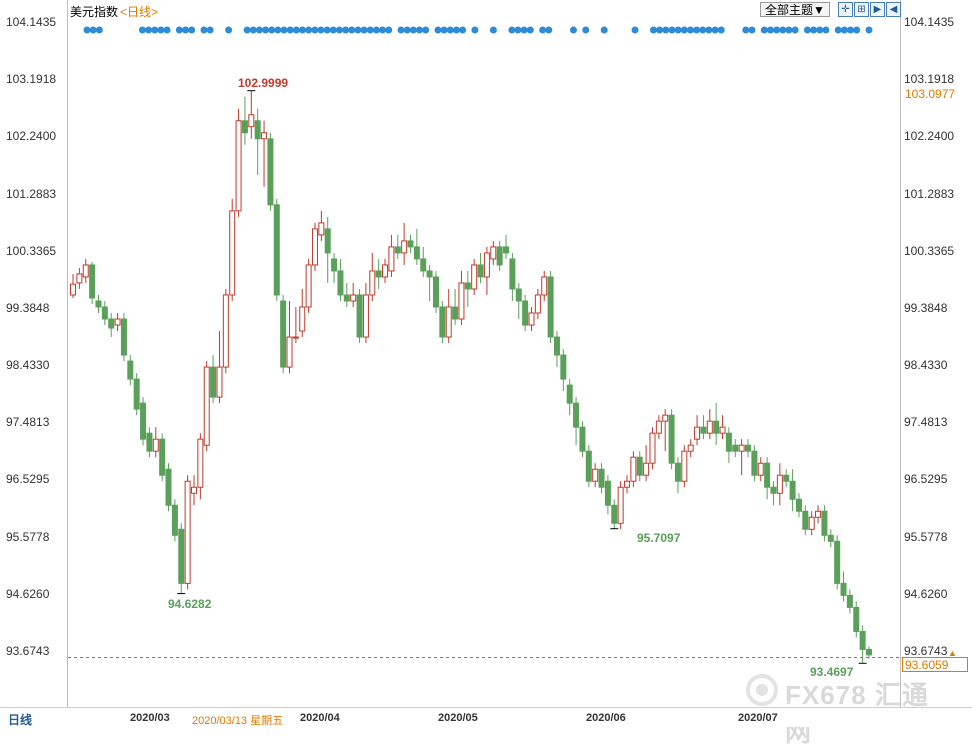  What do you see at coordinates (795, 9) in the screenshot?
I see `theme-select: 全部主题▼` at bounding box center [795, 9].